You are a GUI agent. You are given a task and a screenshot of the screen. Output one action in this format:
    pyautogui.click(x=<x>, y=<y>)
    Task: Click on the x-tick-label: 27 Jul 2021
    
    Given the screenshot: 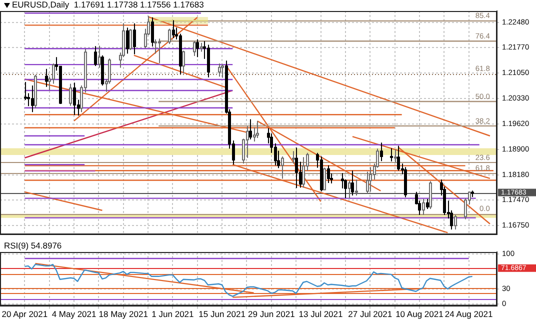 What is the action you would take?
    pyautogui.click(x=370, y=314)
    